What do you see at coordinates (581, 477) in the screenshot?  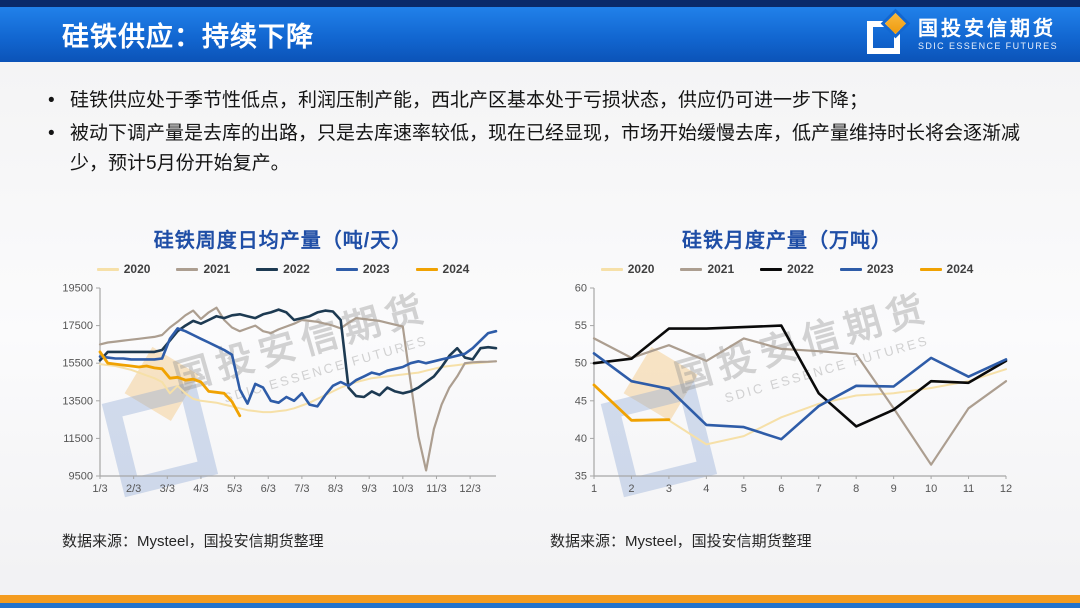 I see `y-axis-tick-label: 35` at bounding box center [581, 477].